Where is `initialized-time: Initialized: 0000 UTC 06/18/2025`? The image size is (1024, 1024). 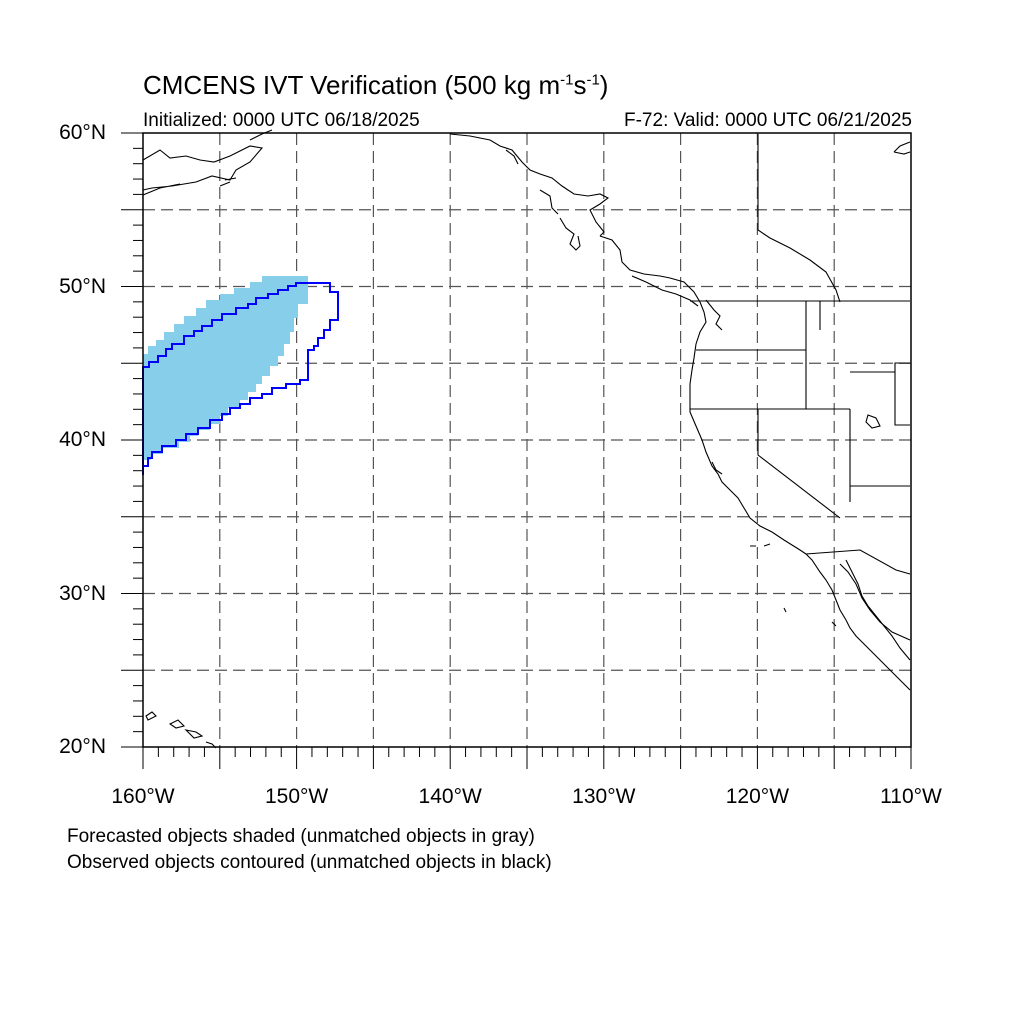 initialized-time: Initialized: 0000 UTC 06/18/2025 is located at coordinates (281, 120).